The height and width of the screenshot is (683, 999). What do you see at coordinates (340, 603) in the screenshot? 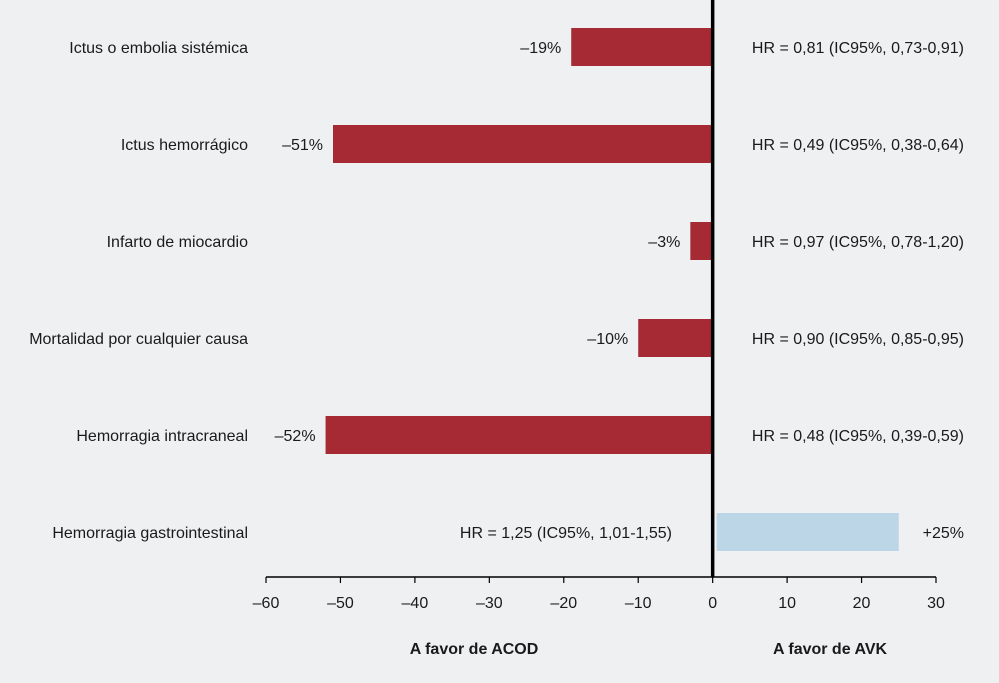
I see `x-tick-label: –50` at bounding box center [340, 603].